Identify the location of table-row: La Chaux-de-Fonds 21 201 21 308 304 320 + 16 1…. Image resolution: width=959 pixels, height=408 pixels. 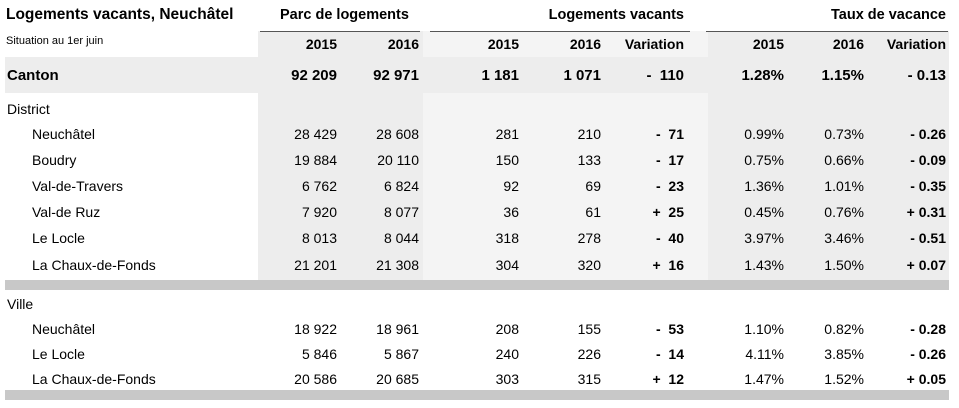
(479, 265).